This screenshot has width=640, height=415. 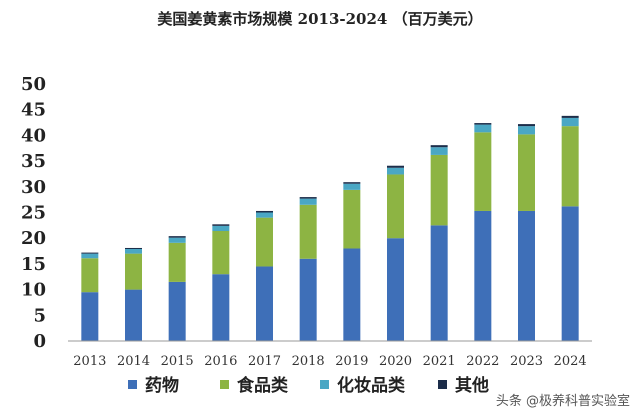 What do you see at coordinates (39, 341) in the screenshot?
I see `y-tick-label: 0` at bounding box center [39, 341].